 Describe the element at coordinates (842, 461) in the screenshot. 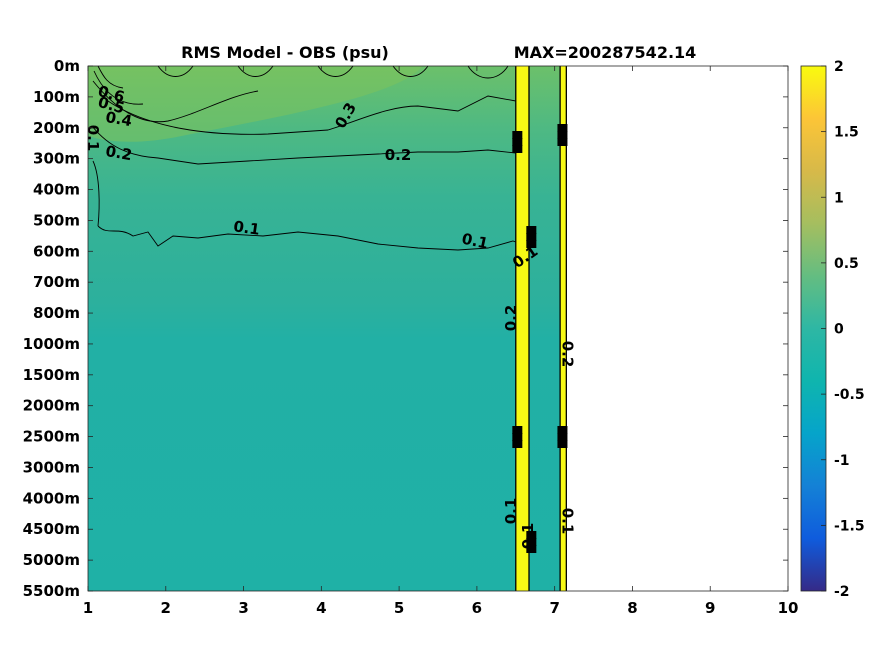

I see `colorbar-tick-label: -1` at that location.